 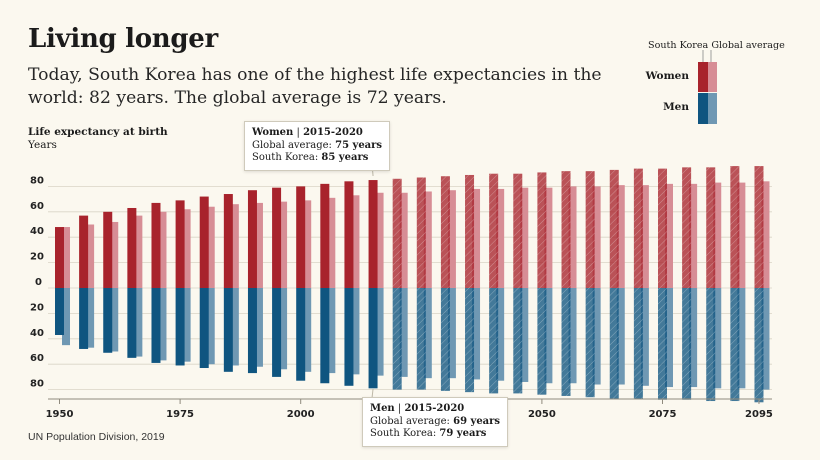 What do you see at coordinates (37, 384) in the screenshot?
I see `y-tick-label: 80` at bounding box center [37, 384].